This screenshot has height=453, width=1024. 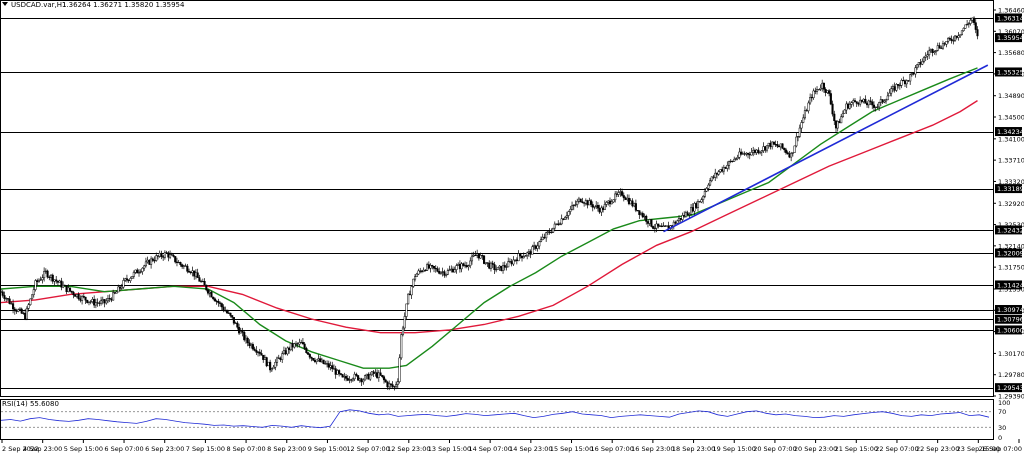 I want to click on trendline-layer, so click(x=826, y=148).